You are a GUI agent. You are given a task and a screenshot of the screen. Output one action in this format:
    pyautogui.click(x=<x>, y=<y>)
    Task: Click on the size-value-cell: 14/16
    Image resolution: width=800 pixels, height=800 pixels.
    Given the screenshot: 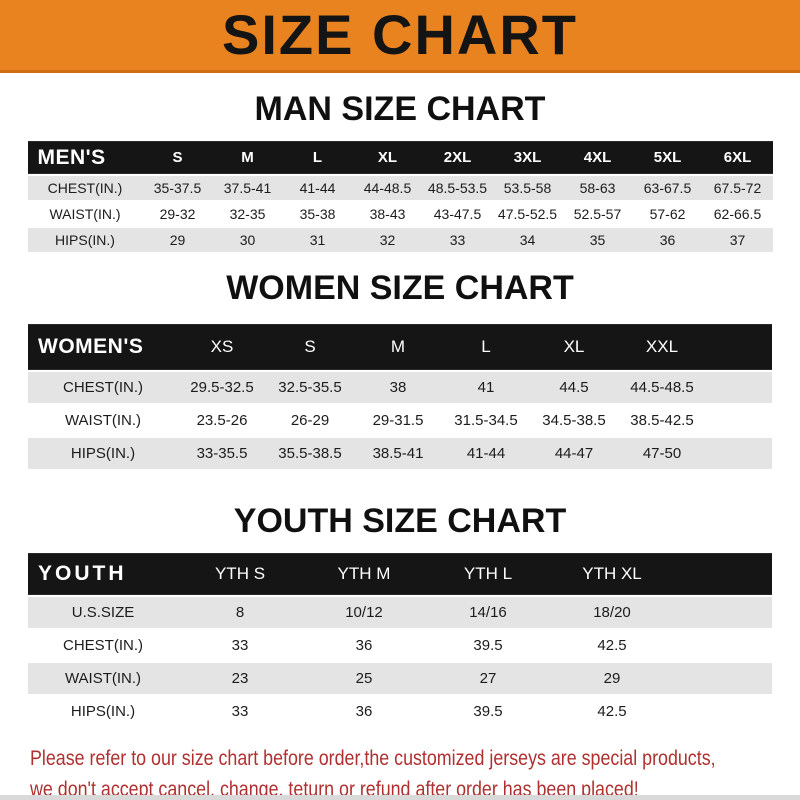 What is the action you would take?
    pyautogui.click(x=488, y=612)
    